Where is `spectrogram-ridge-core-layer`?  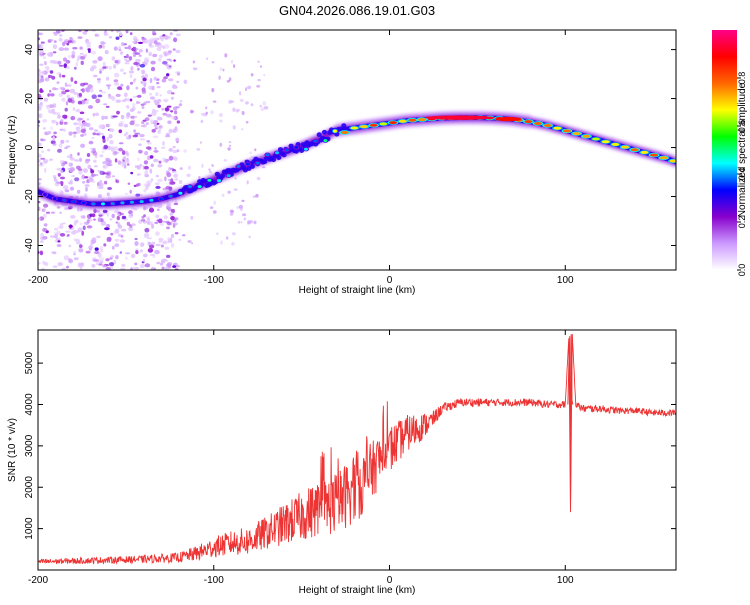
spectrogram-ridge-core-layer is located at coordinates (357, 161).